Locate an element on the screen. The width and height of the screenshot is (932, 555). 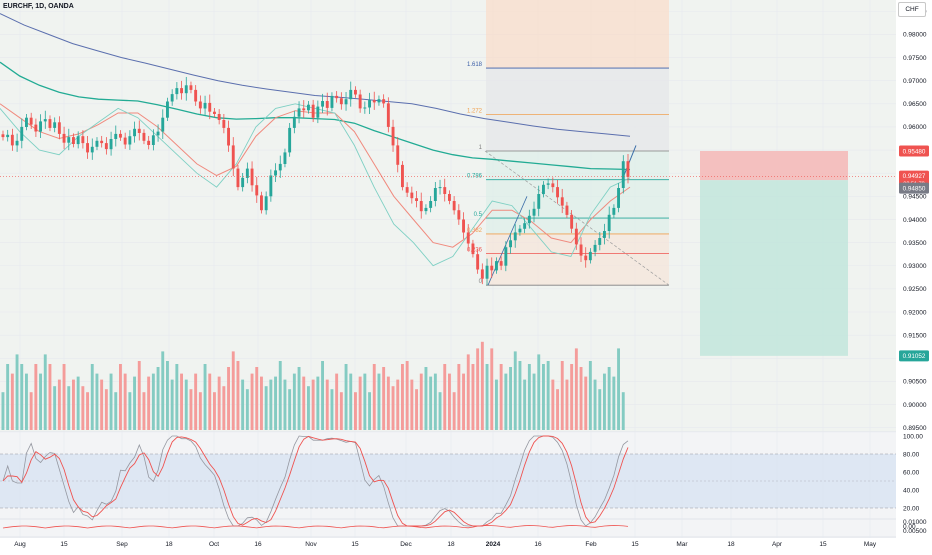
stop-price-tag-text: 0.95480 is located at coordinates (914, 151).